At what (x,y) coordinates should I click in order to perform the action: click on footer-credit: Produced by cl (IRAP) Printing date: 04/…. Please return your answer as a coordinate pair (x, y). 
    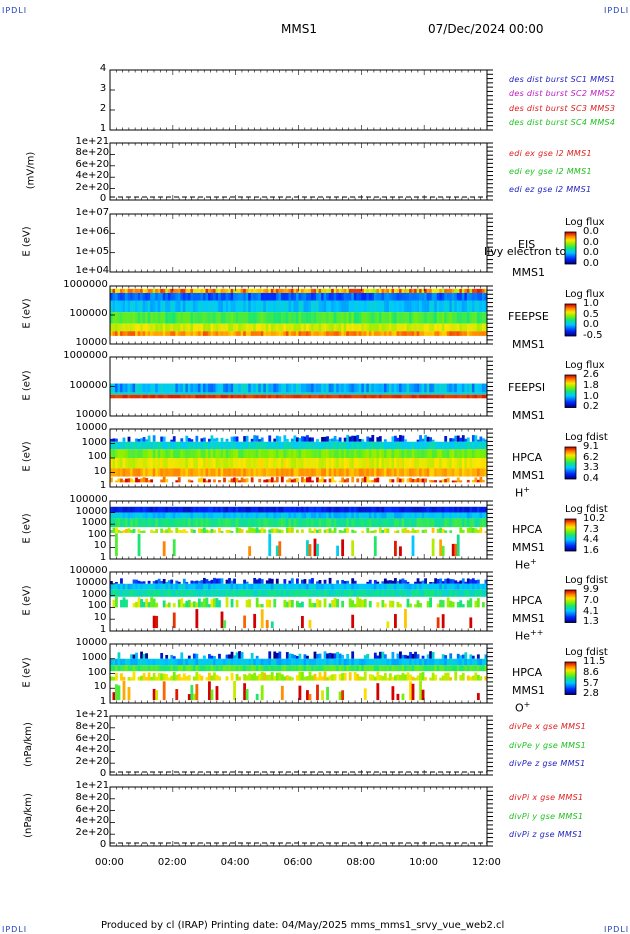
    Looking at the image, I should click on (303, 925).